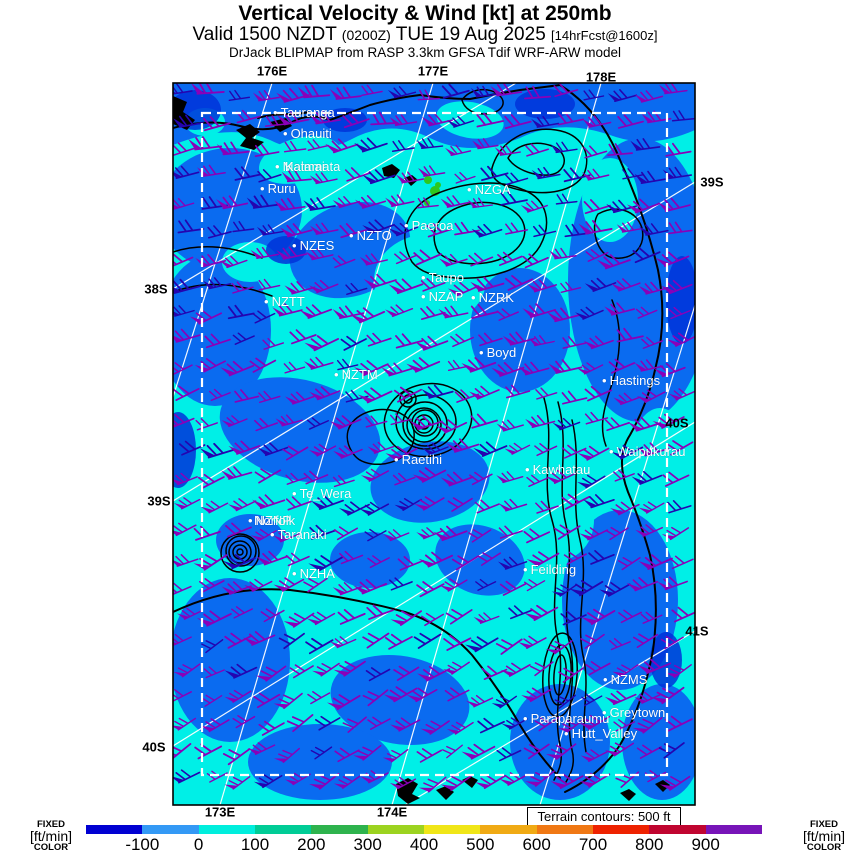 This screenshot has height=860, width=850. What do you see at coordinates (321, 493) in the screenshot?
I see `place-label: • Te_Wera` at bounding box center [321, 493].